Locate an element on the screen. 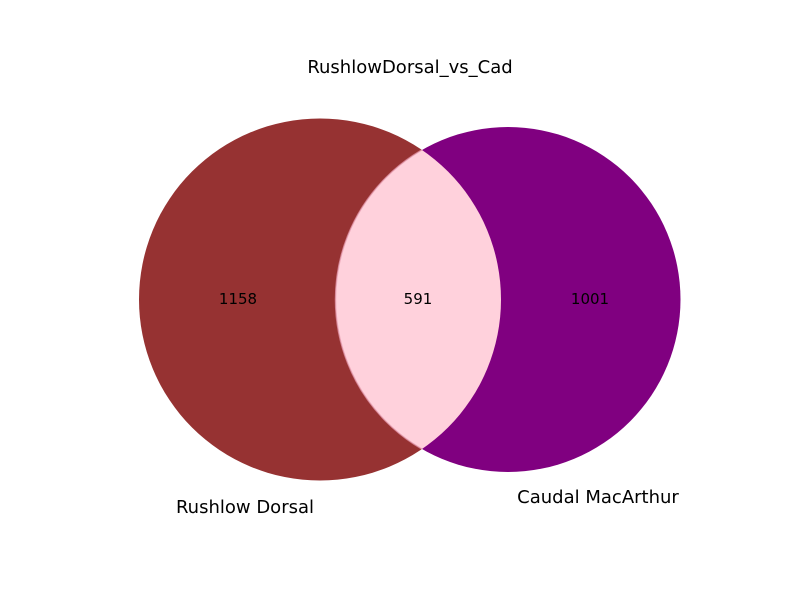 The height and width of the screenshot is (600, 800). set-a-label: Rushlow Dorsal is located at coordinates (245, 507).